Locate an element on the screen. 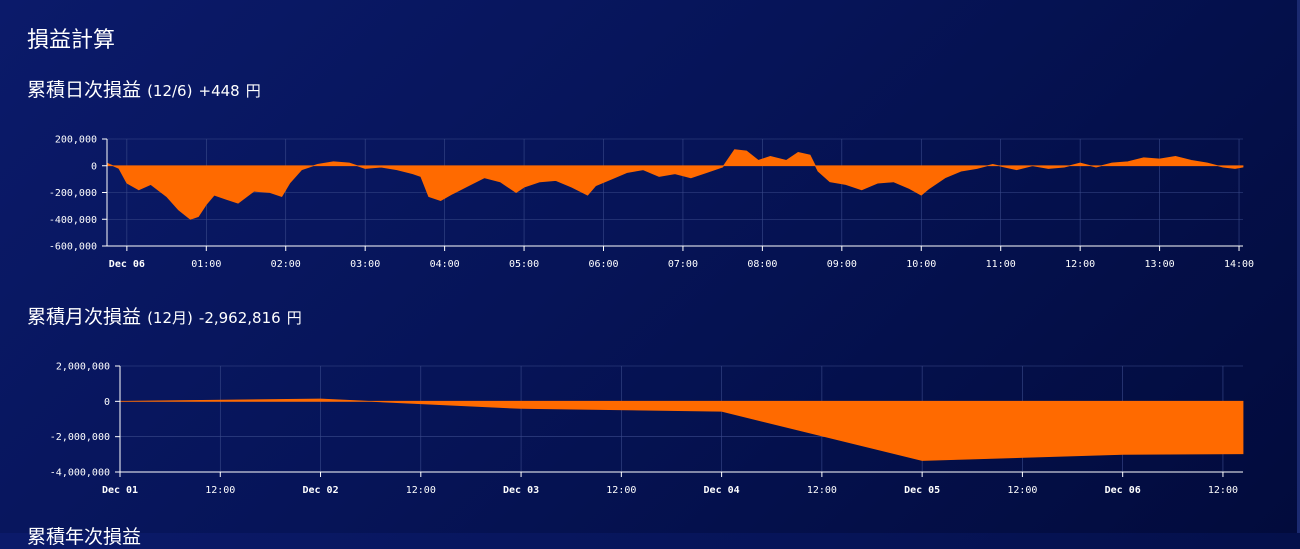 The width and height of the screenshot is (1300, 549). daily-pnl-unit: 円 is located at coordinates (253, 91).